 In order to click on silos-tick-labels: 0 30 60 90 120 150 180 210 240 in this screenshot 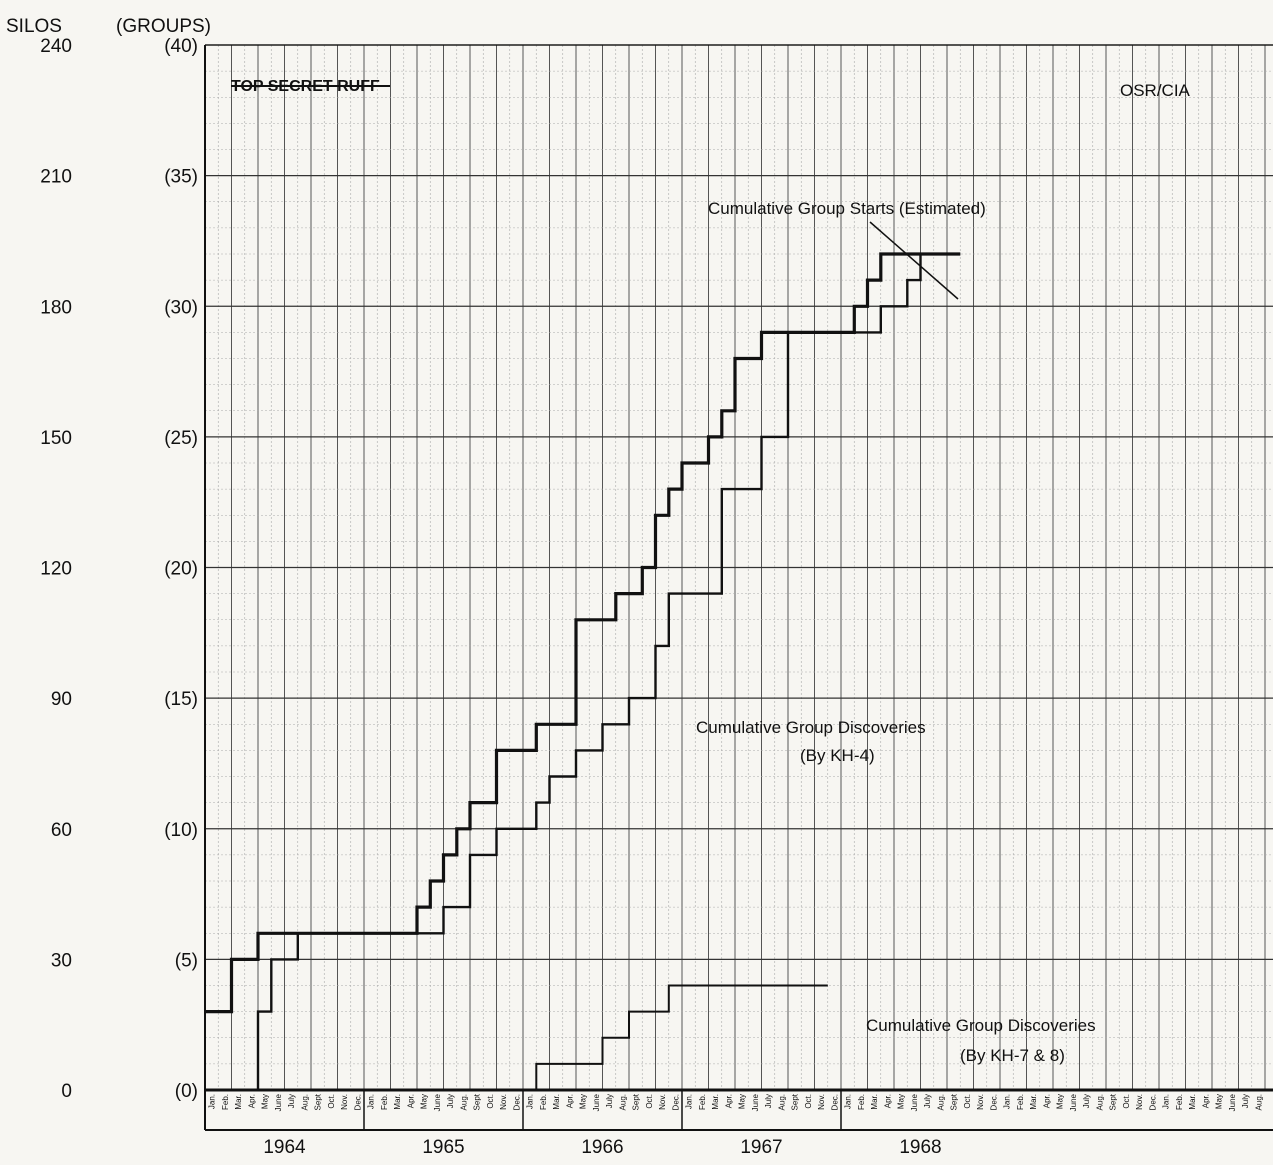, I will do `click(56, 569)`.